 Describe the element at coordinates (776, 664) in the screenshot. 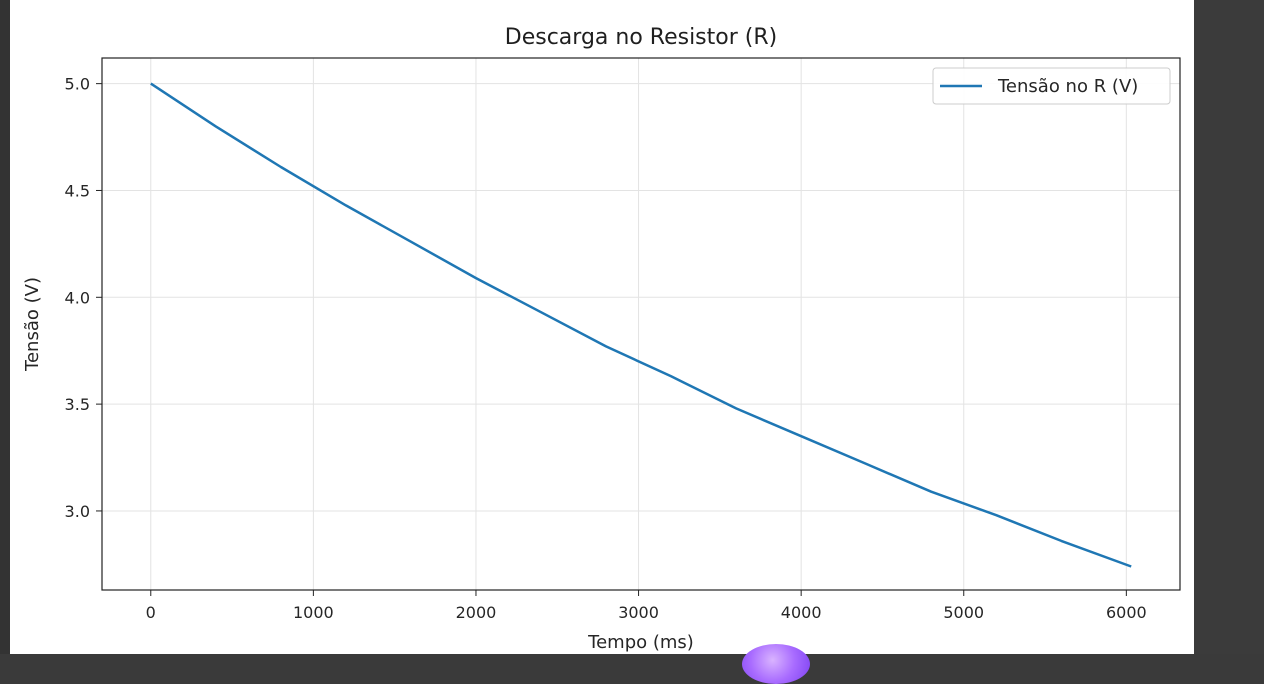

I see `assistant-orb-icon` at that location.